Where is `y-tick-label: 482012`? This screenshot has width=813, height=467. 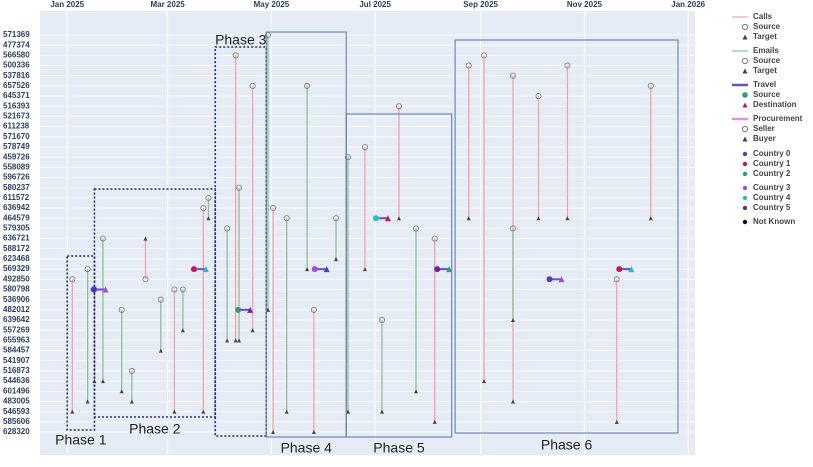 y-tick-label: 482012 is located at coordinates (16, 309).